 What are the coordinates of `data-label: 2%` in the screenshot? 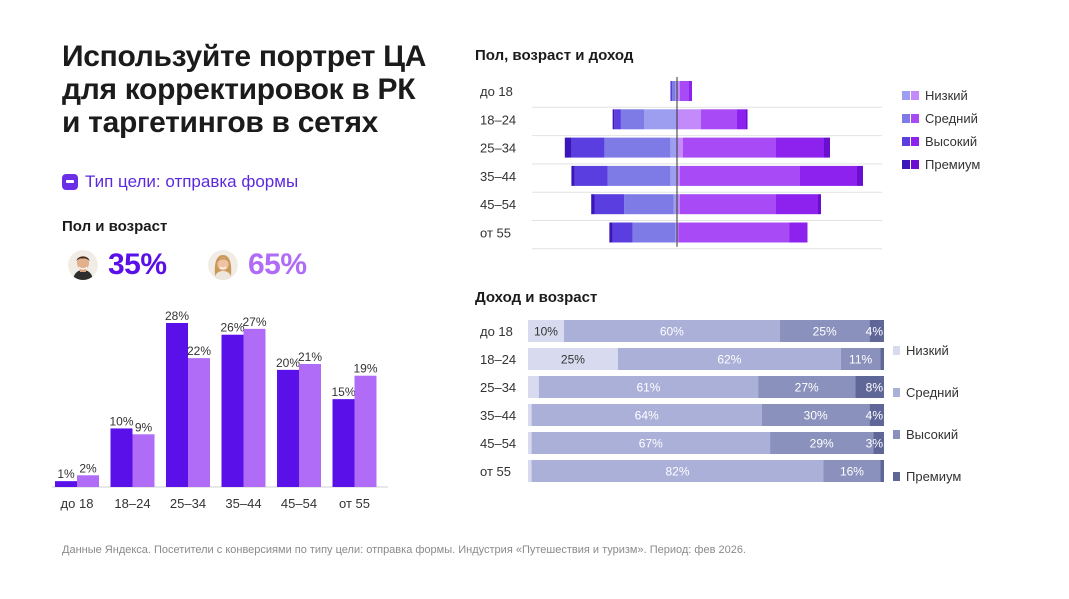 It's located at (88, 468).